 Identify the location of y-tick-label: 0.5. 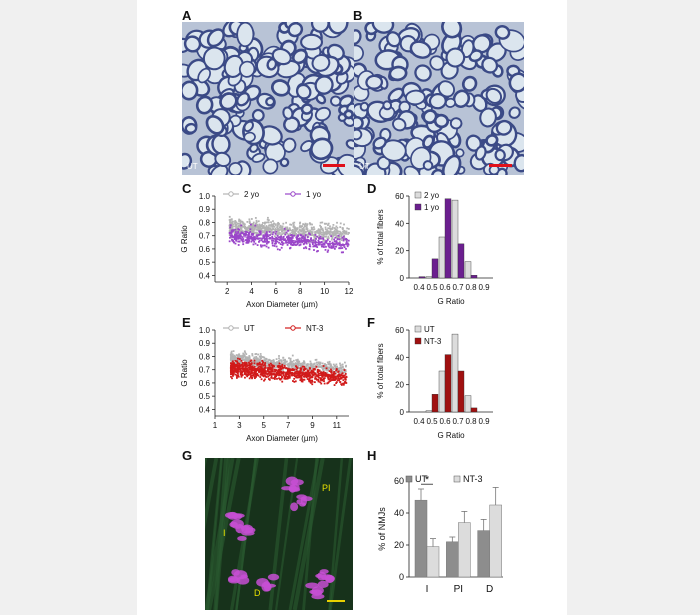
(205, 262).